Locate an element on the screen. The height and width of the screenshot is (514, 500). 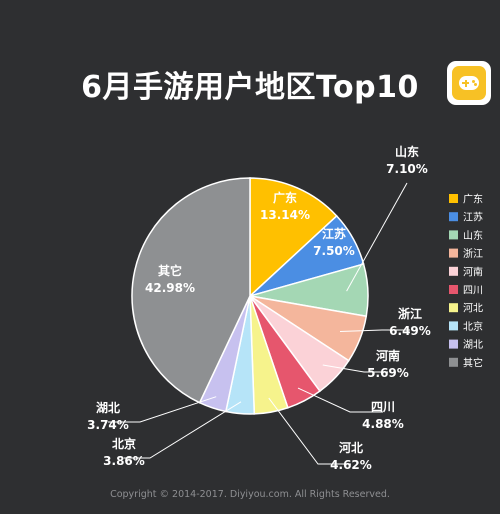
gamepad-icon is located at coordinates (469, 83).